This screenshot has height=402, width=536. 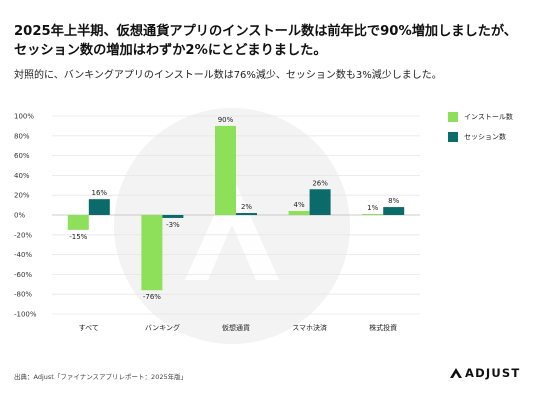 What do you see at coordinates (152, 297) in the screenshot?
I see `data-label: -76%` at bounding box center [152, 297].